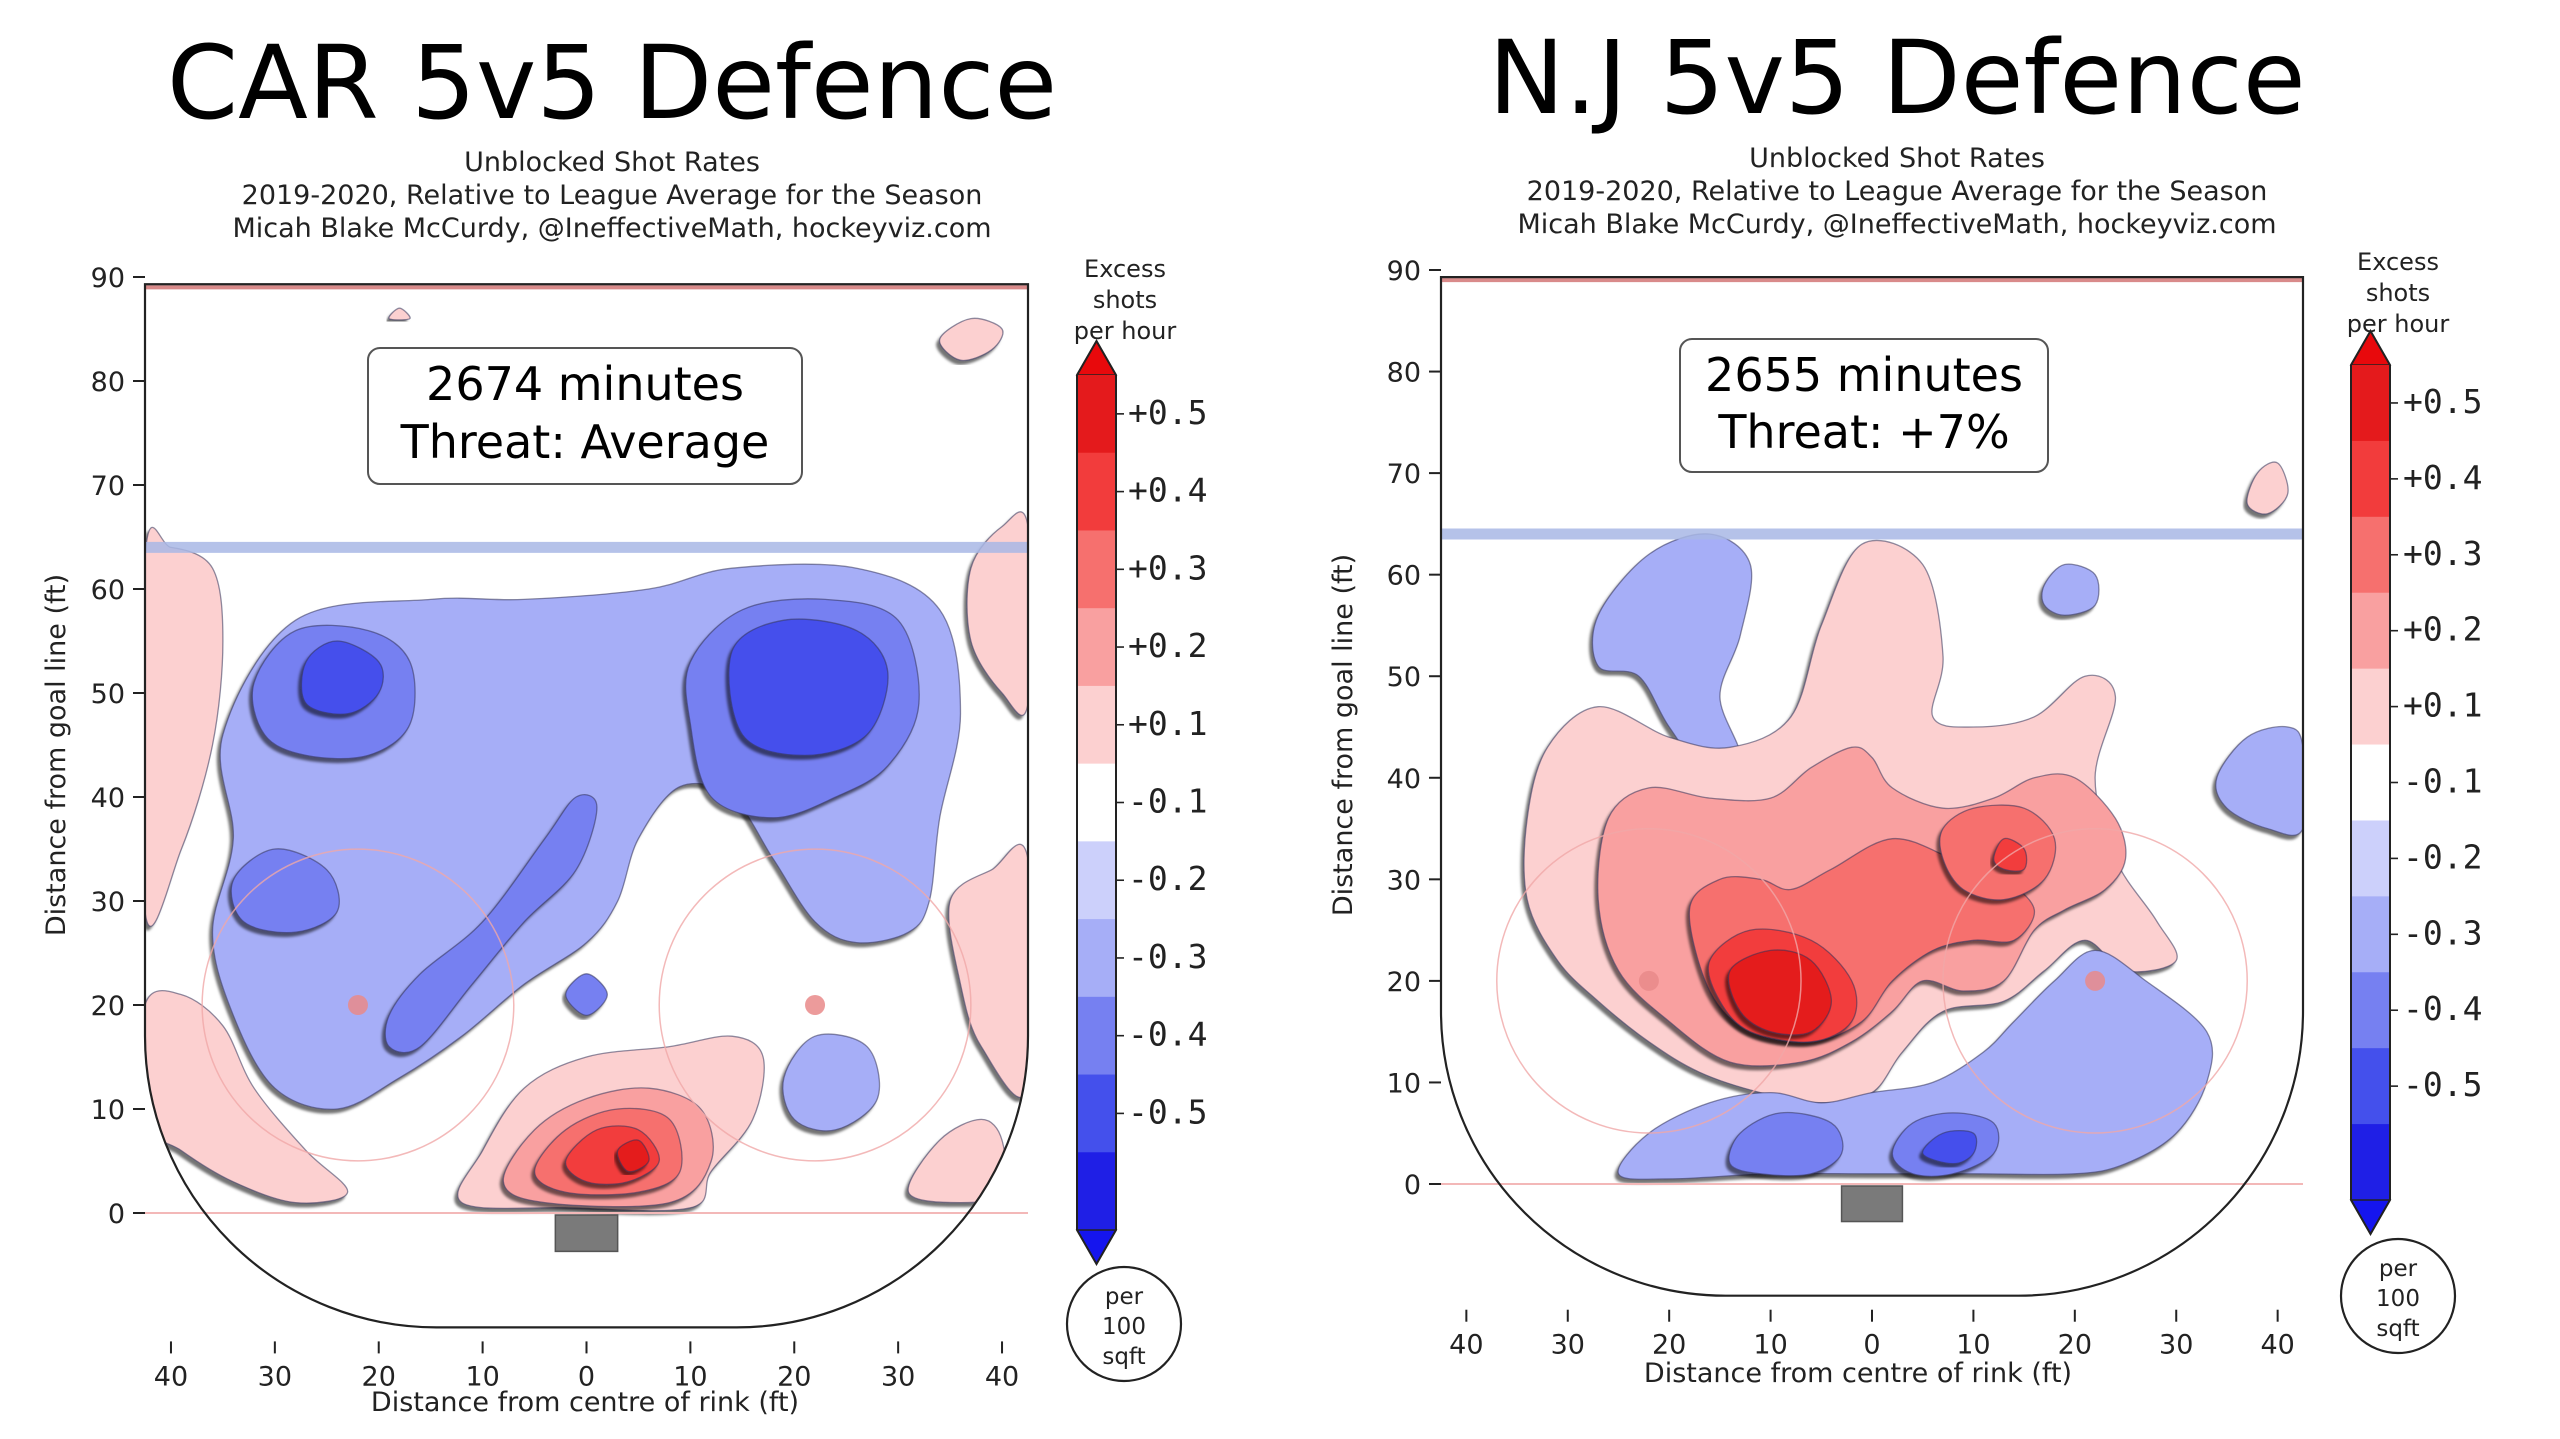 The image size is (2560, 1439). Describe the element at coordinates (1167, 878) in the screenshot. I see `colorbar-label-6: -0.2` at that location.